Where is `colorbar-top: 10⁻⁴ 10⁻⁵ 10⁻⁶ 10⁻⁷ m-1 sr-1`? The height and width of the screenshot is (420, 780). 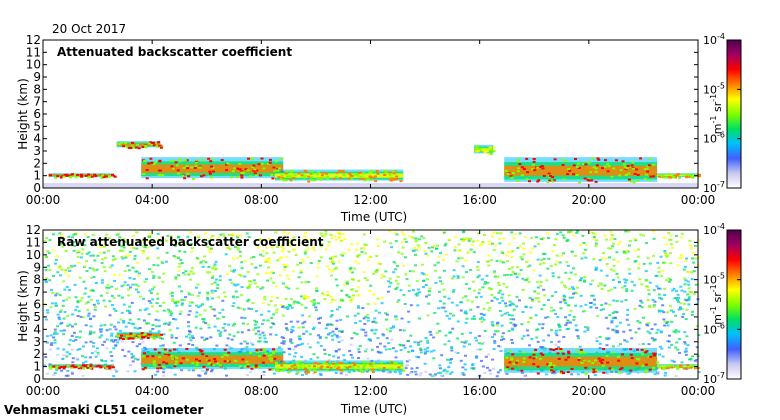 colorbar-top: 10⁻⁴ 10⁻⁵ 10⁻⁶ 10⁻⁷ m-1 sr-1 is located at coordinates (722, 113).